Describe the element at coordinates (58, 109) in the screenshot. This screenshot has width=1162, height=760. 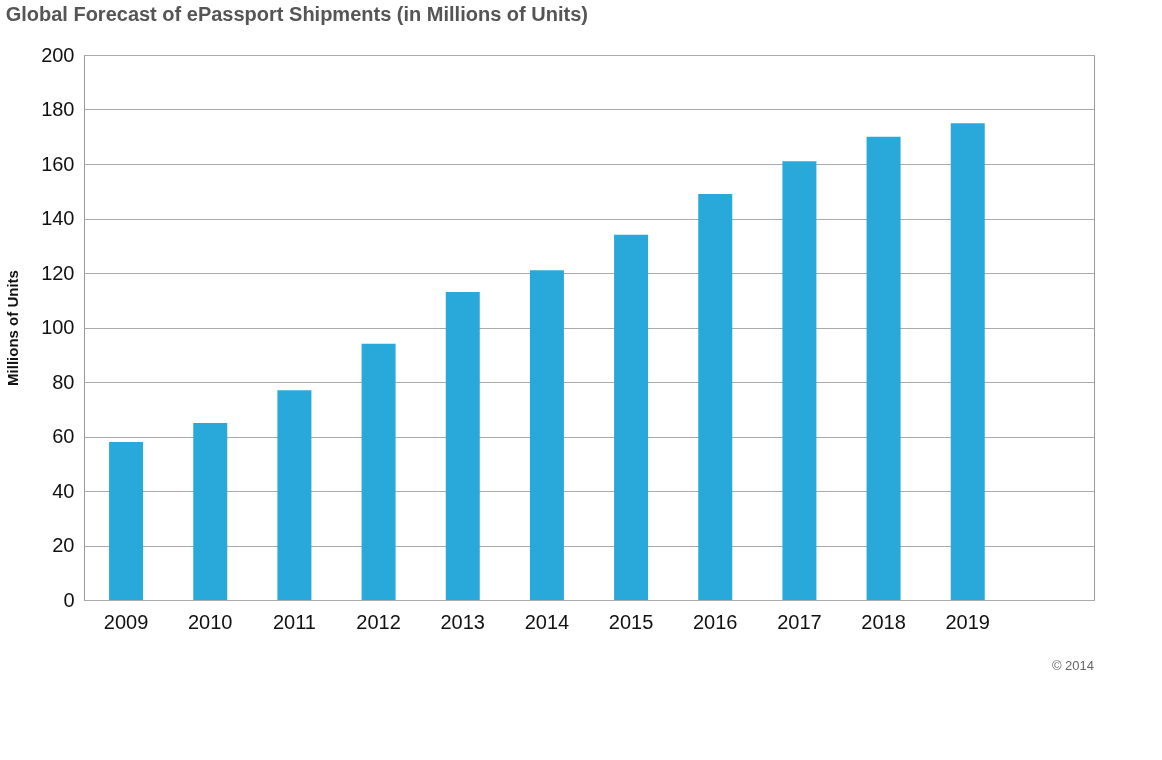
I see `y-tick-label: 180` at that location.